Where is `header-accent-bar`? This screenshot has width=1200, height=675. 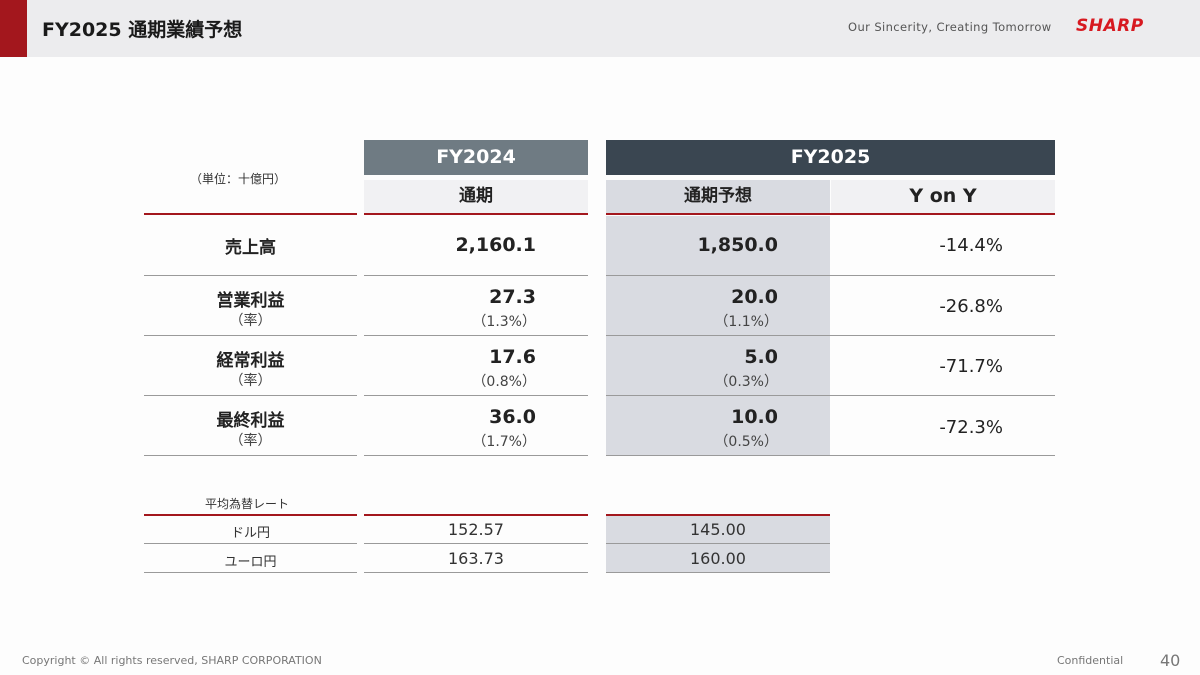 header-accent-bar is located at coordinates (13, 28).